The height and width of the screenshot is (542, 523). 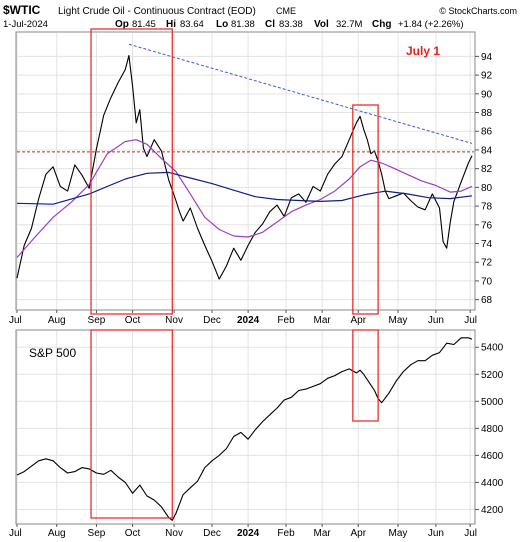 What do you see at coordinates (478, 11) in the screenshot?
I see `copyright: © StockCharts.com` at bounding box center [478, 11].